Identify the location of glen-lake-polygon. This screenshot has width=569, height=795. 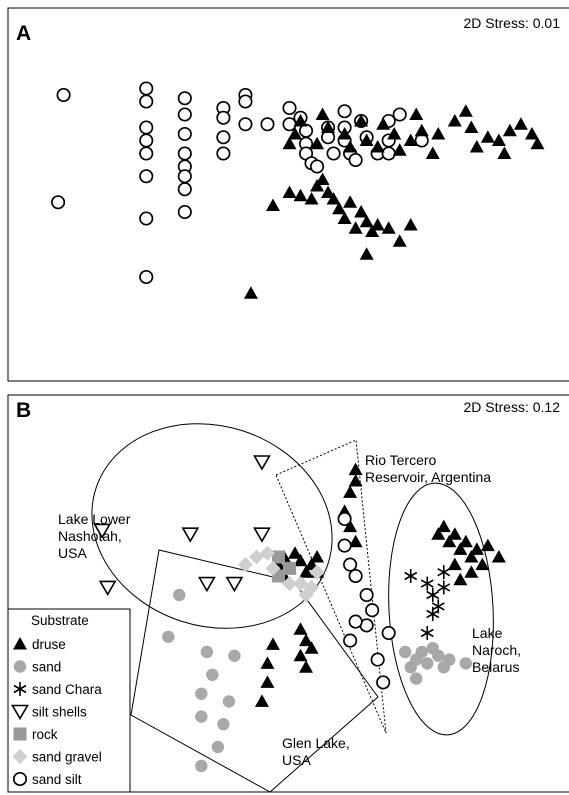
(254, 670).